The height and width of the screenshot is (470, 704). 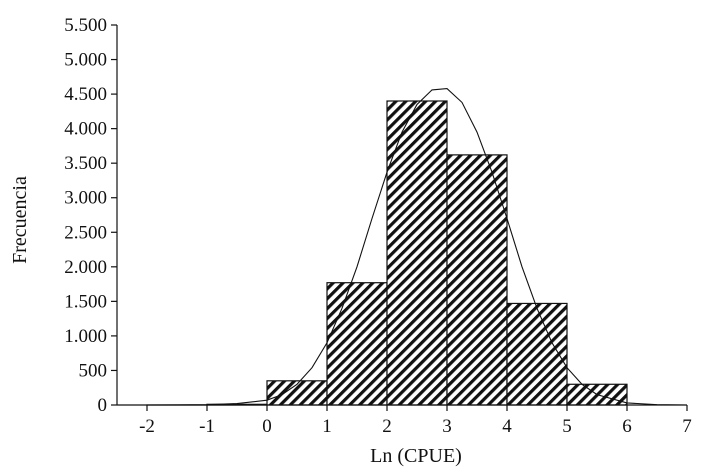 What do you see at coordinates (85, 129) in the screenshot?
I see `y-tick-label: 4.000` at bounding box center [85, 129].